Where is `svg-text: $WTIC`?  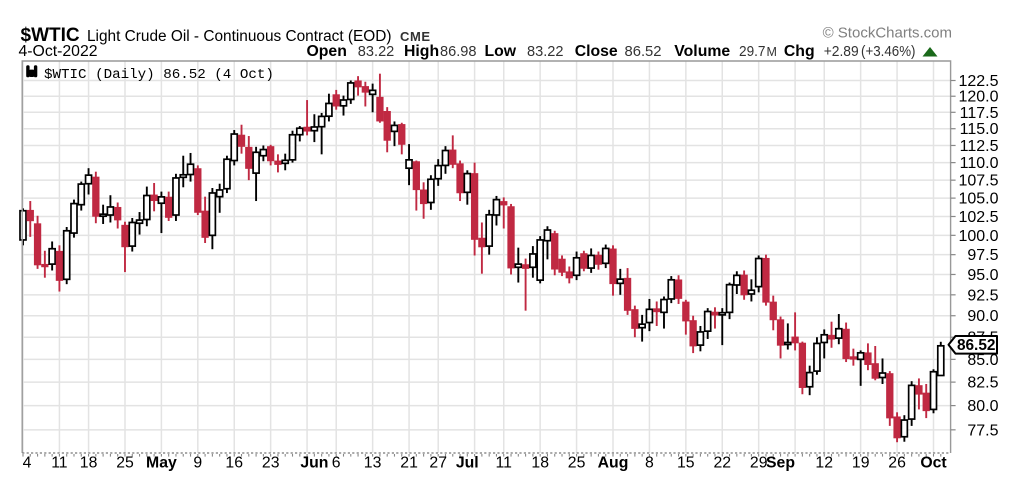
svg-text: $WTIC is located at coordinates (50, 35).